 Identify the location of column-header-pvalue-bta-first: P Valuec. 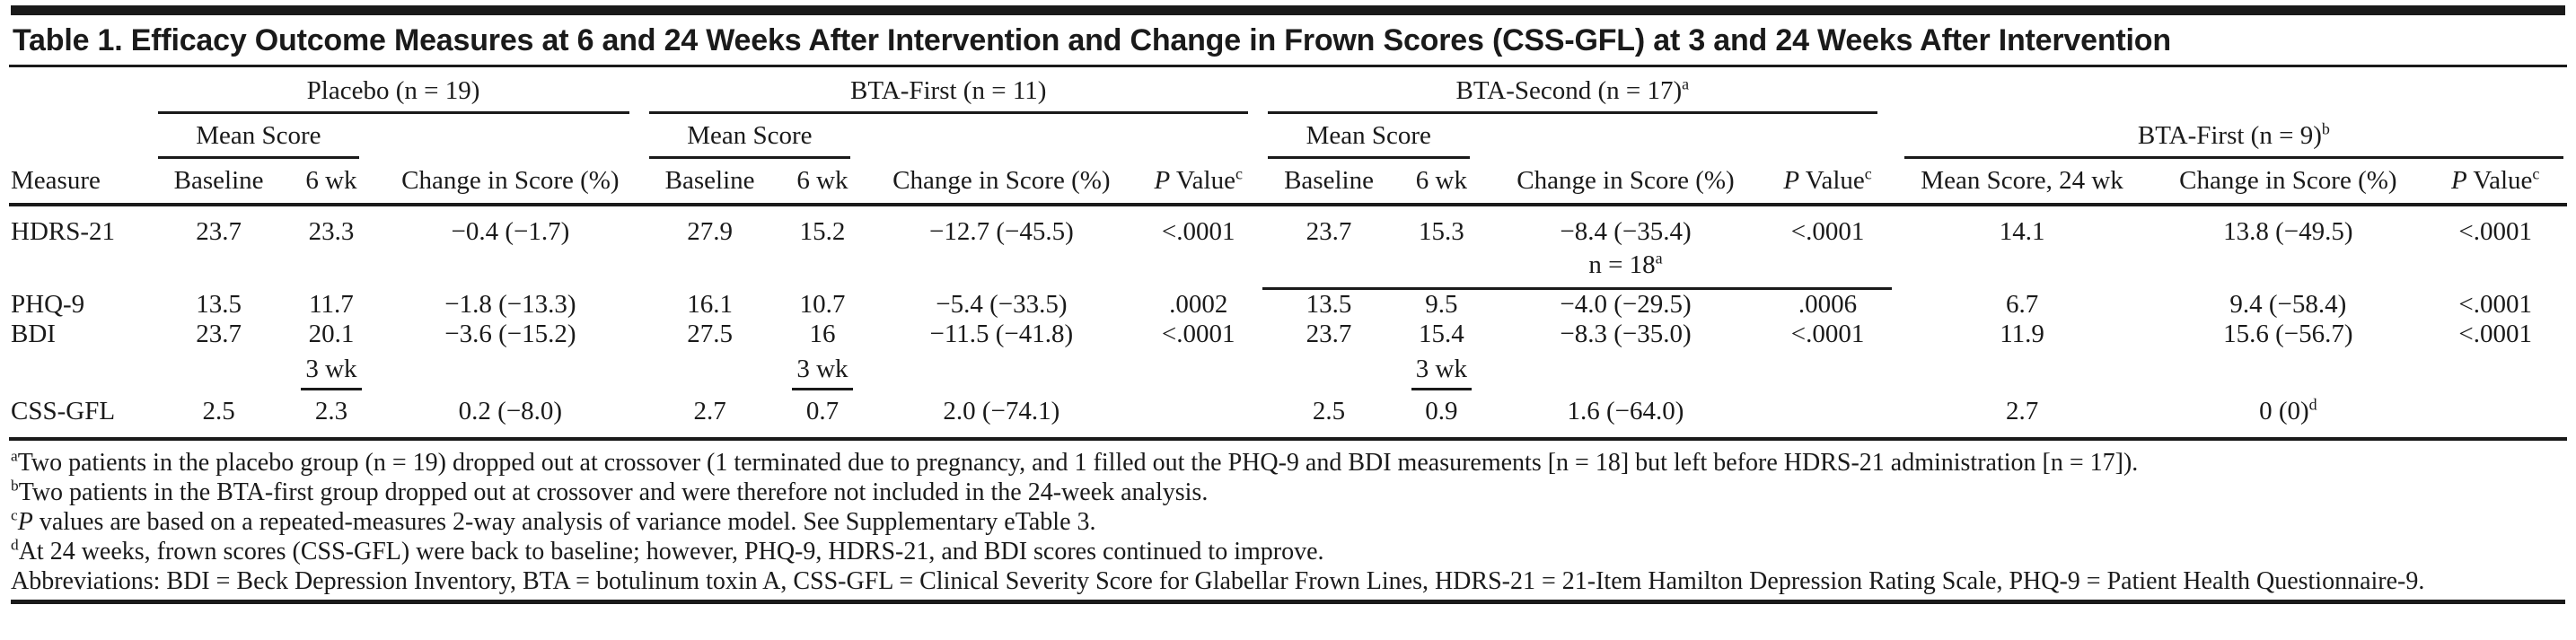
(1198, 182).